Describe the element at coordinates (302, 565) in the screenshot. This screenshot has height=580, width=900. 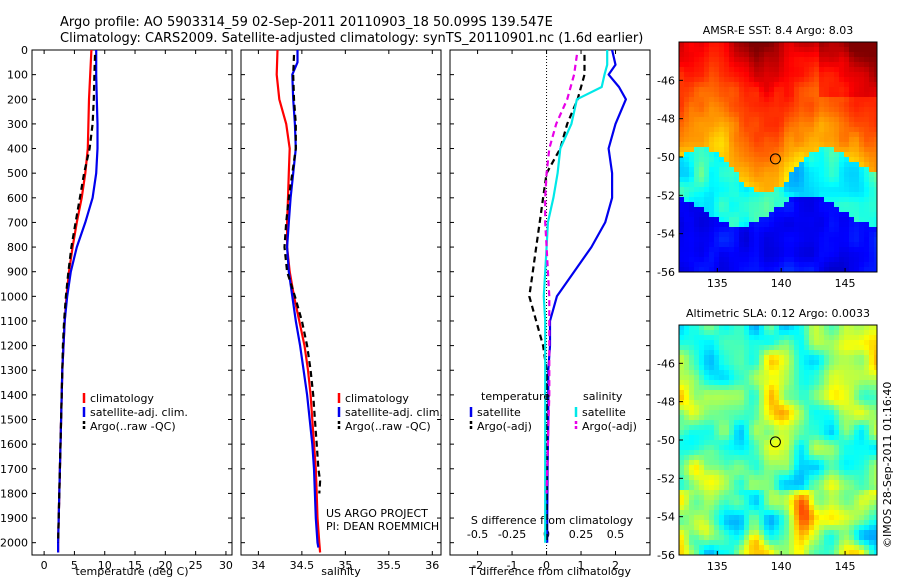
I see `x-tick-label: 34.5` at that location.